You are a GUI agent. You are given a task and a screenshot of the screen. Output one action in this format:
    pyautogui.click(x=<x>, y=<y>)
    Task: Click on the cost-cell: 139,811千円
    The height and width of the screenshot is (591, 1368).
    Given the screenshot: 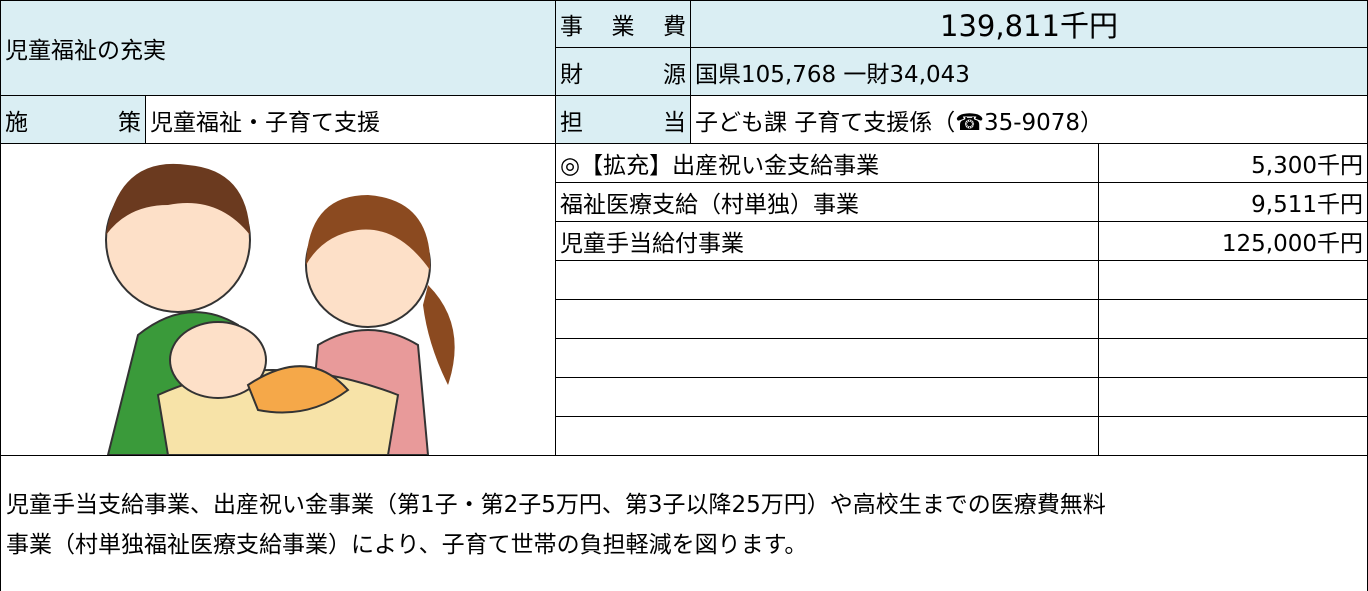 What is the action you would take?
    pyautogui.click(x=1029, y=24)
    